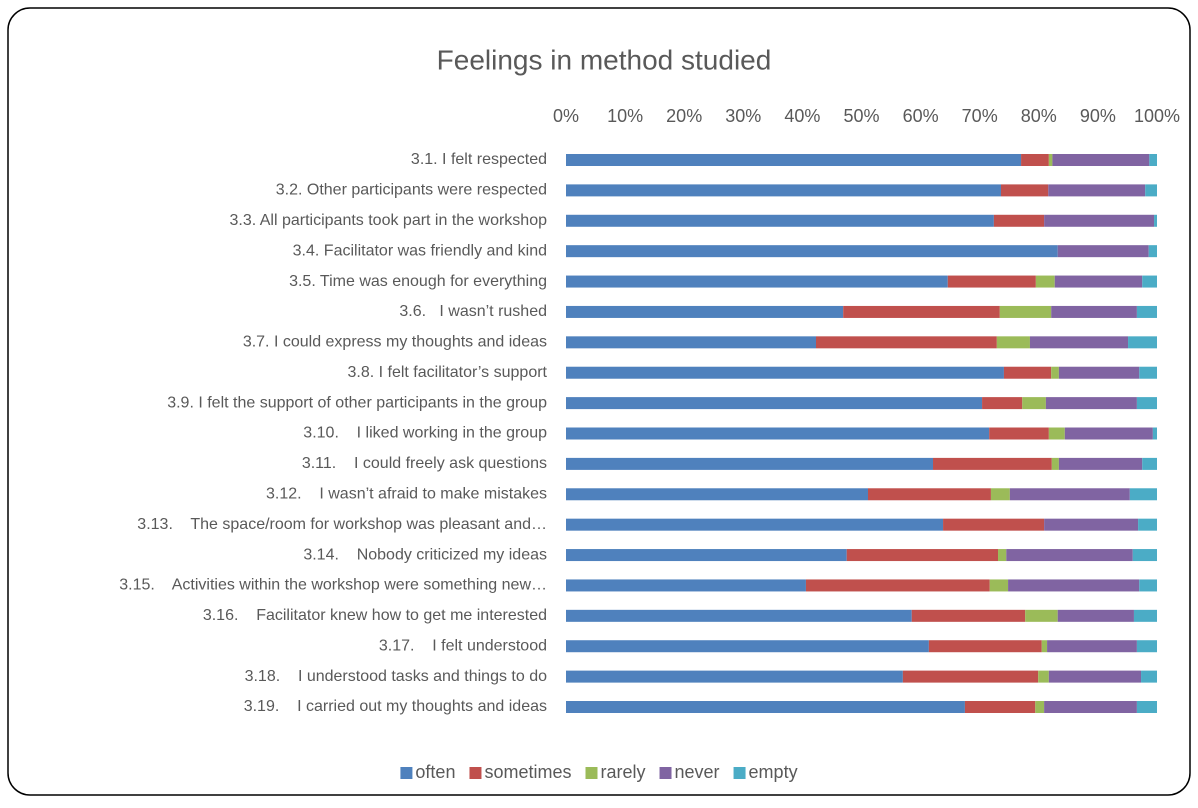  Describe the element at coordinates (980, 116) in the screenshot. I see `x-tick-label: 70%` at that location.